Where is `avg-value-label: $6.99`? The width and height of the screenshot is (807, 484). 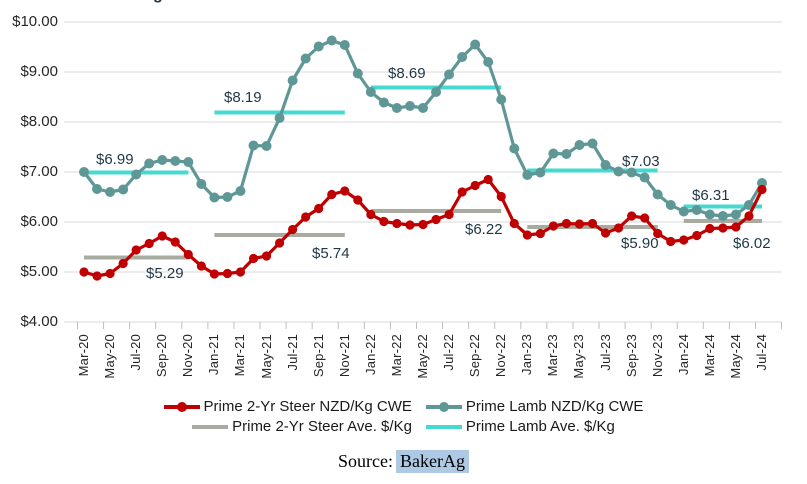 avg-value-label: $6.99 is located at coordinates (115, 159).